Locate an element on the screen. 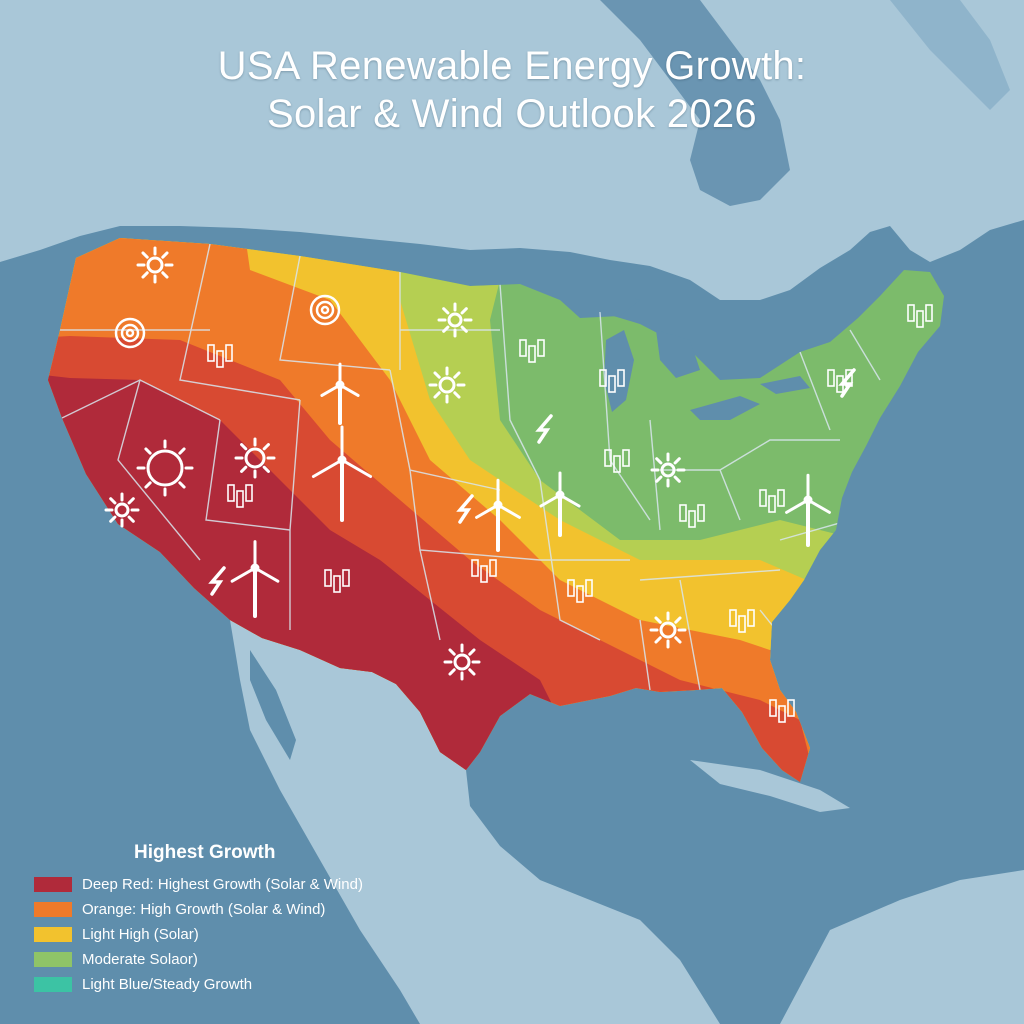 This screenshot has width=1024, height=1024. legend-label: Moderate Solaor) is located at coordinates (140, 959).